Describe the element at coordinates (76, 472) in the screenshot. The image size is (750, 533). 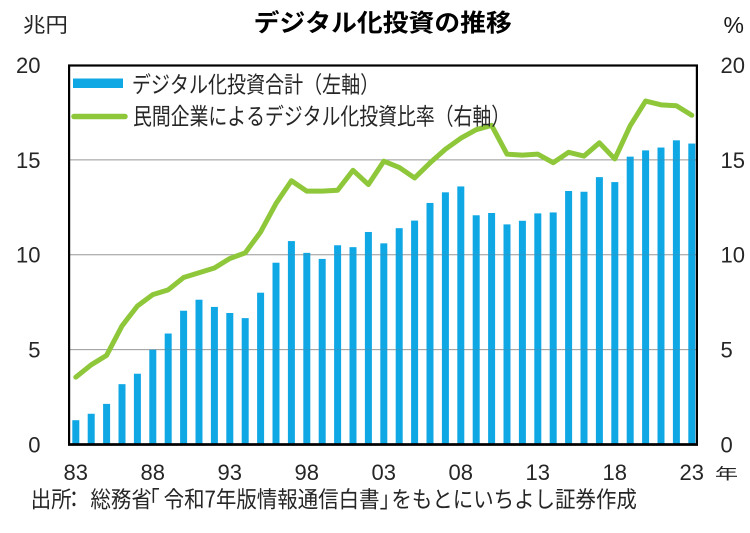
I see `svg-text: 83` at that location.